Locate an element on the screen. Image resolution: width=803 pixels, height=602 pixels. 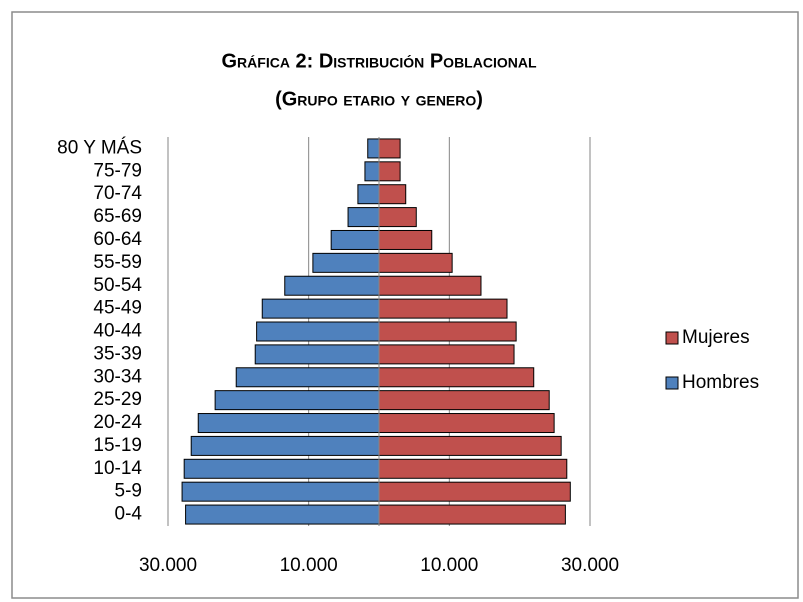
y-tick-label: 75-79 is located at coordinates (117, 170).